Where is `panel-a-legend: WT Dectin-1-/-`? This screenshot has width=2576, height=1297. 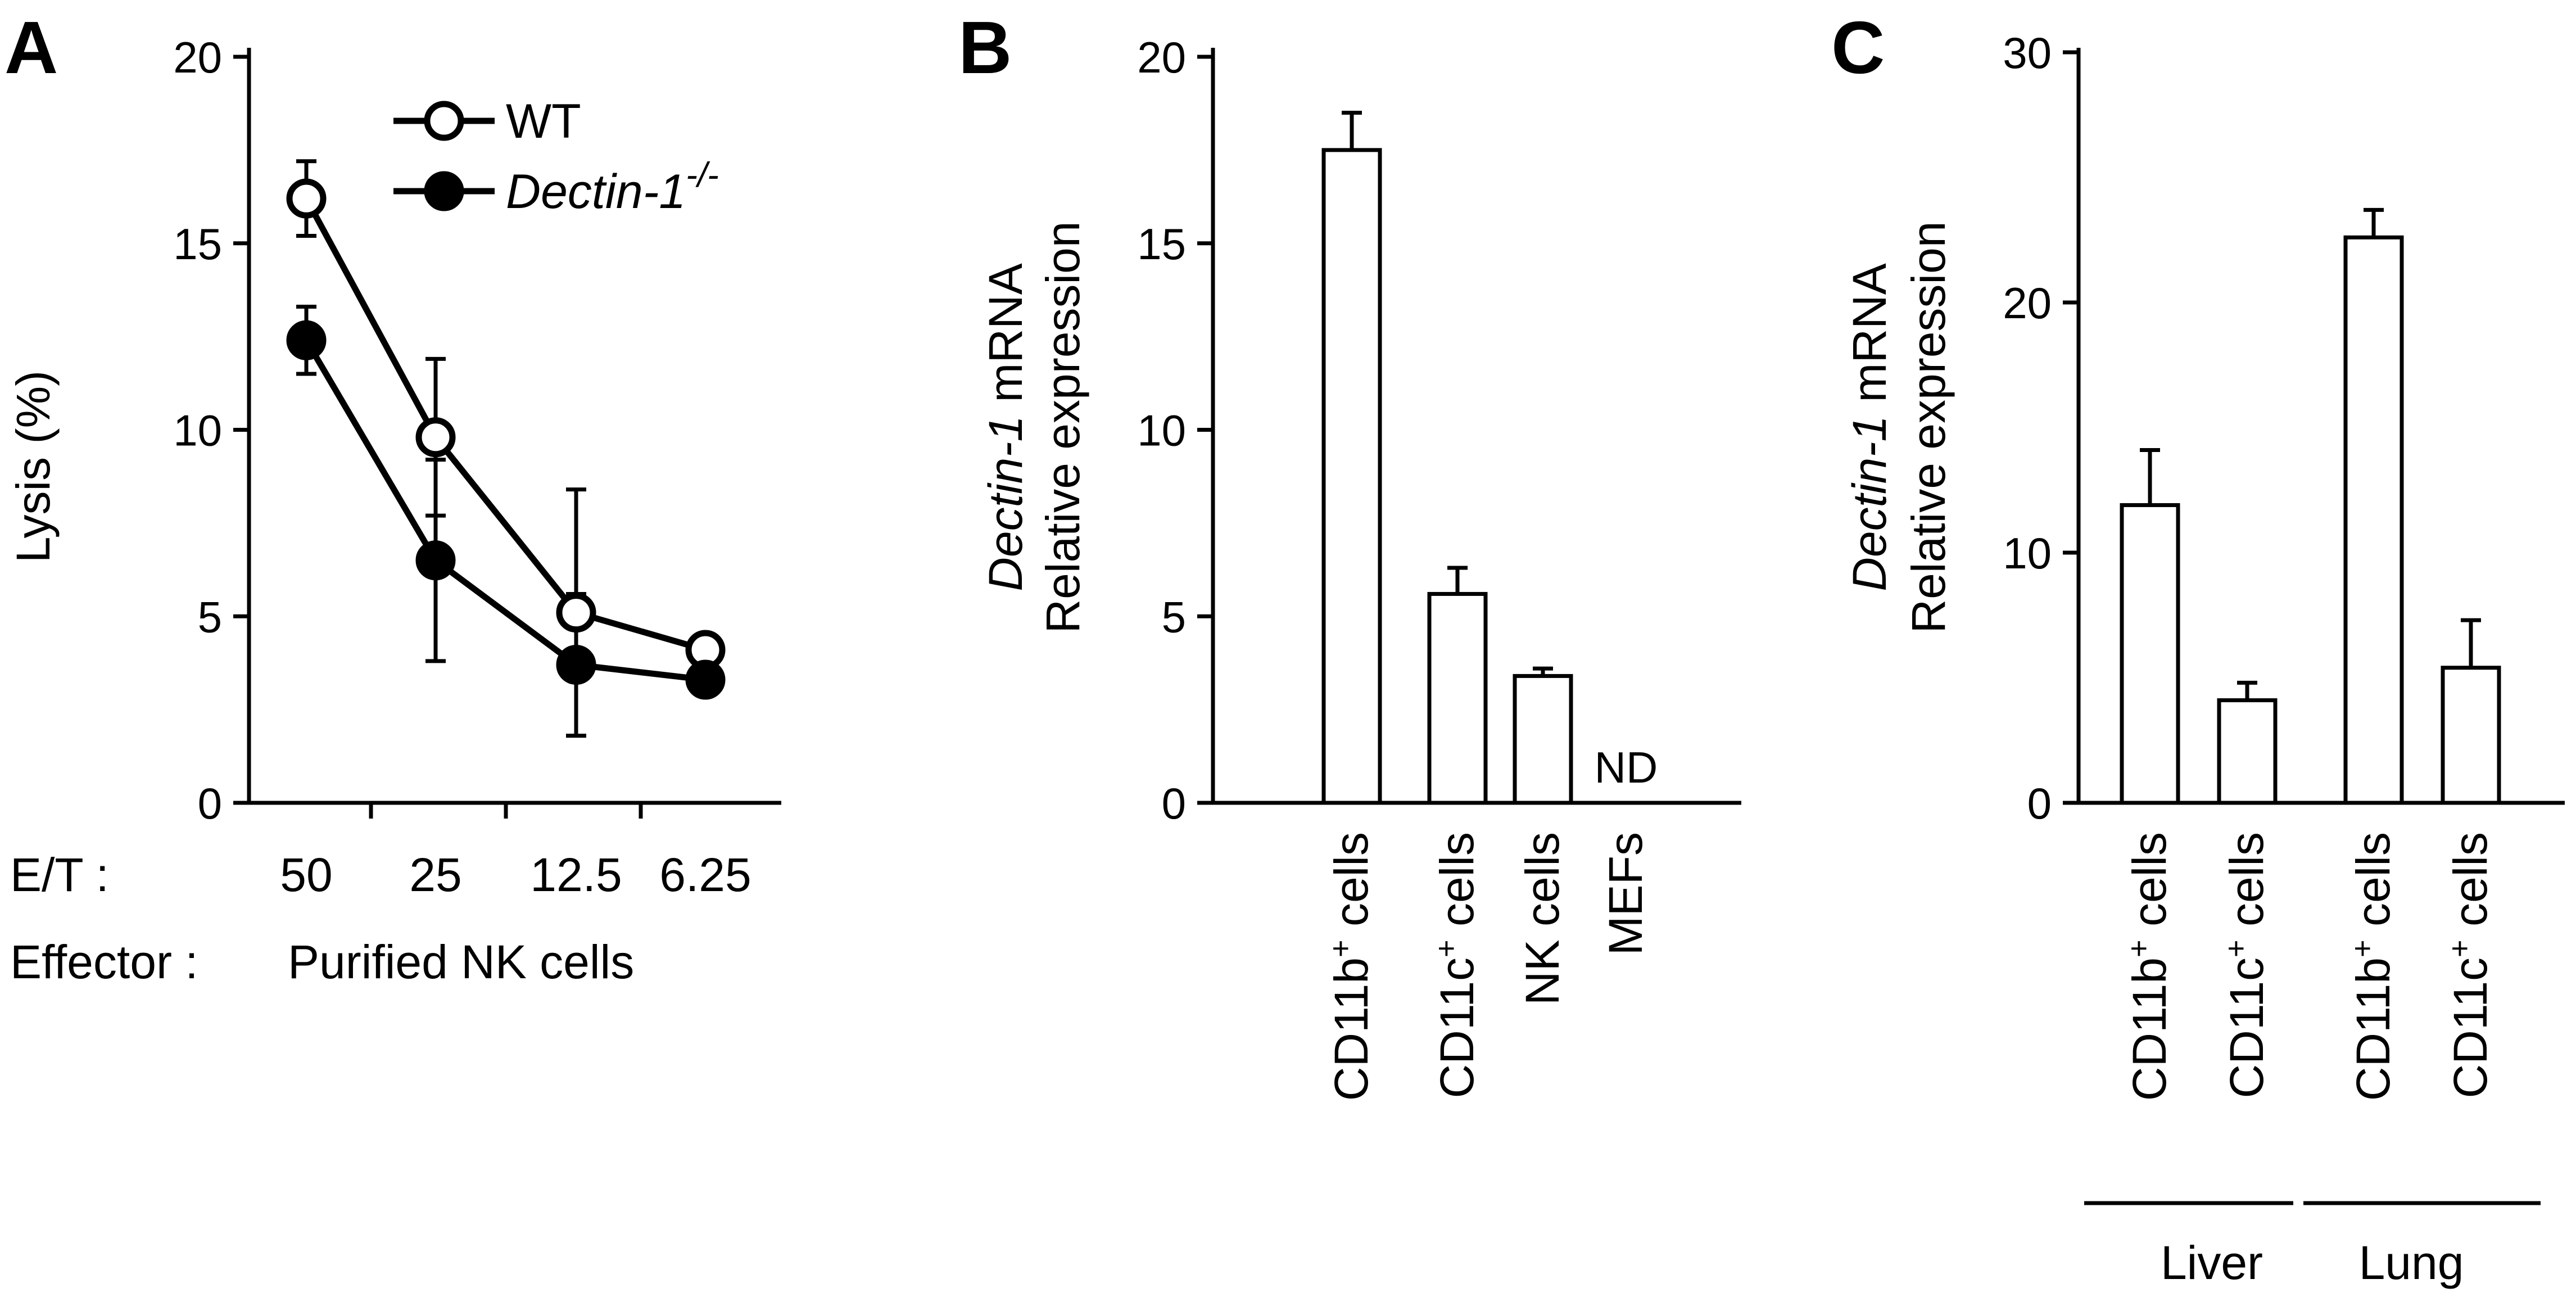 panel-a-legend: WT Dectin-1-/- is located at coordinates (556, 156).